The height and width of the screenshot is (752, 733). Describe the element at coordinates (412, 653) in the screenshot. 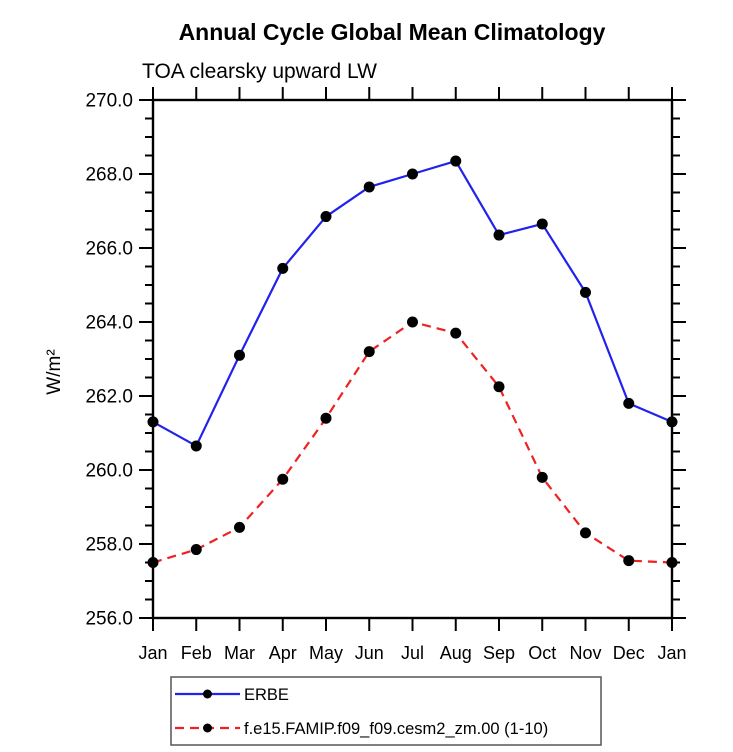

I see `x-tick-label: Jul` at that location.